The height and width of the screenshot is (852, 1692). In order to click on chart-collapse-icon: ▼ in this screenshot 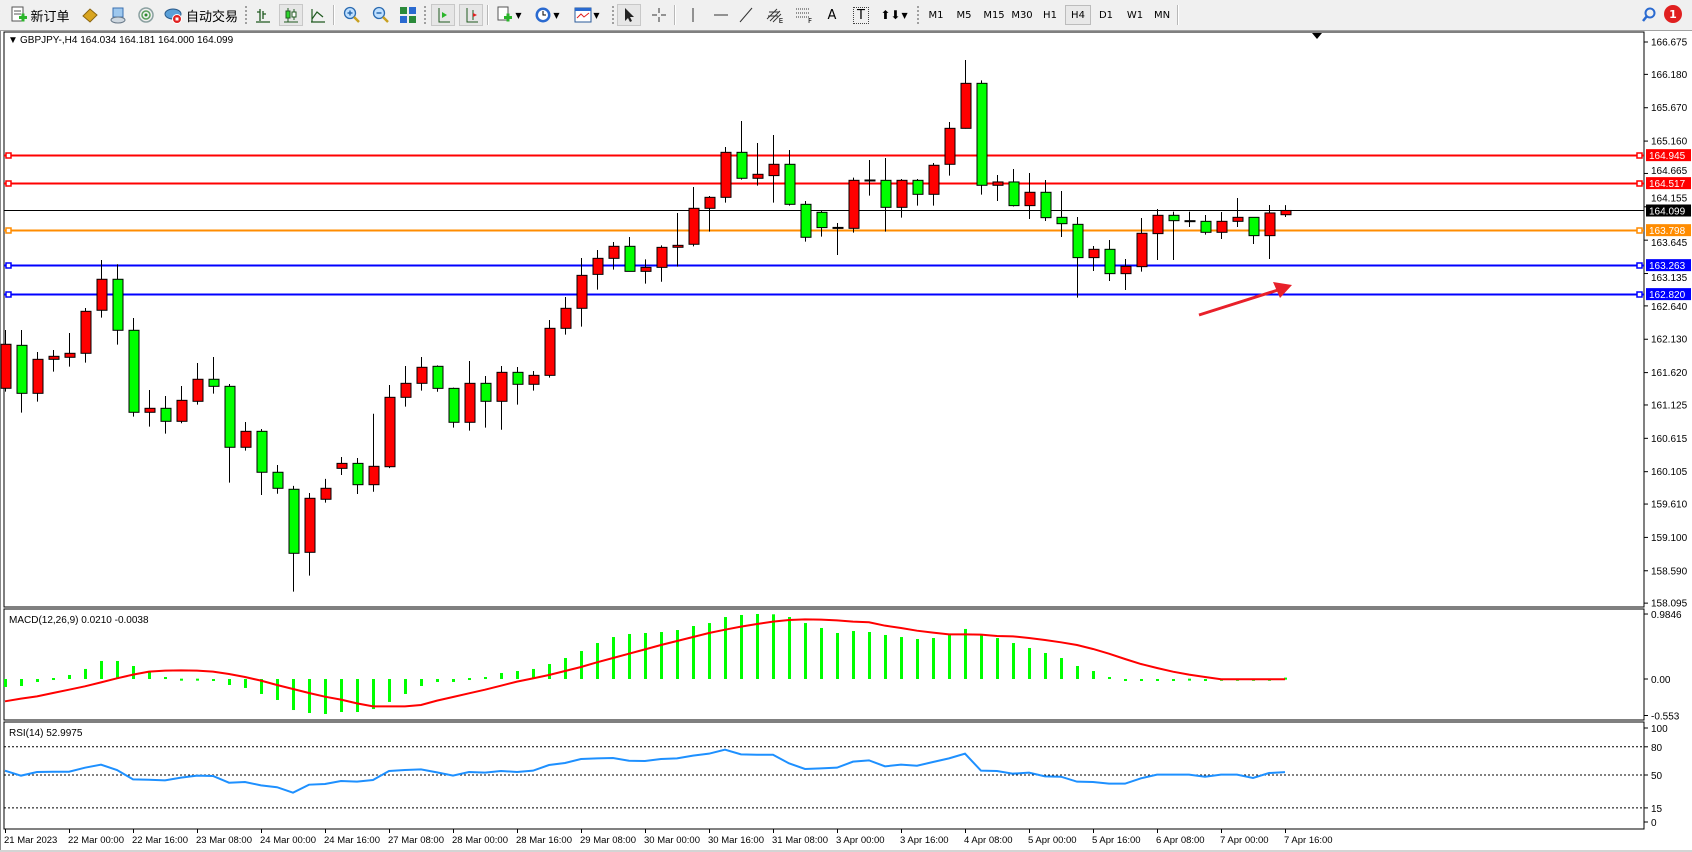, I will do `click(13, 40)`.